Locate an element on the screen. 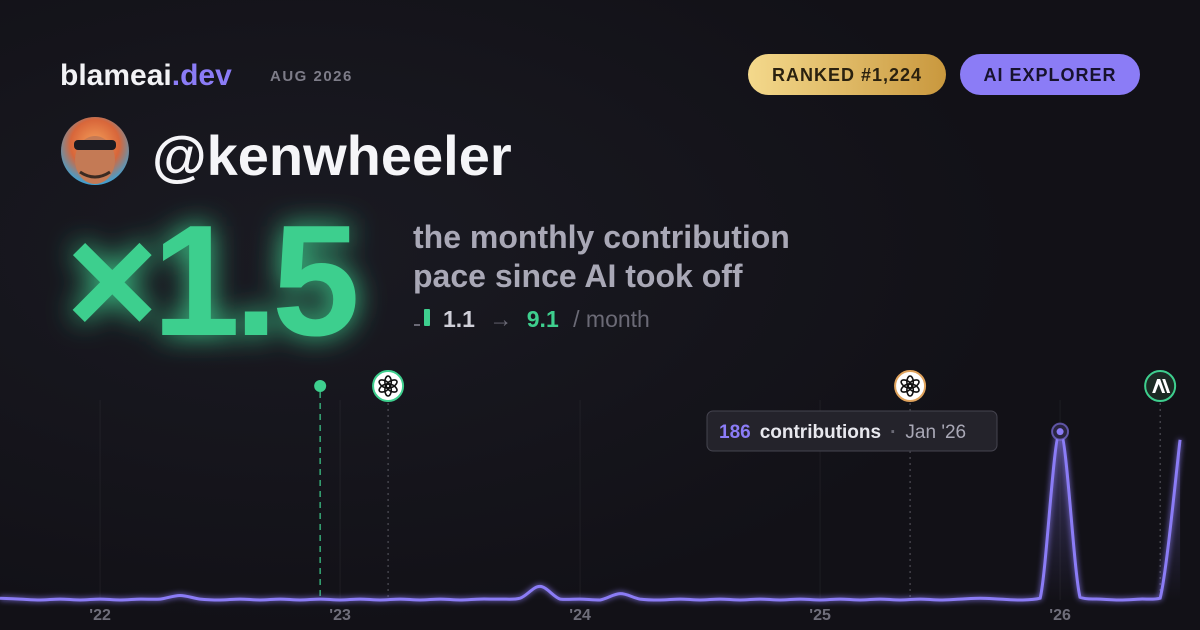  tier-badge: AI EXPLORER is located at coordinates (1049, 75).